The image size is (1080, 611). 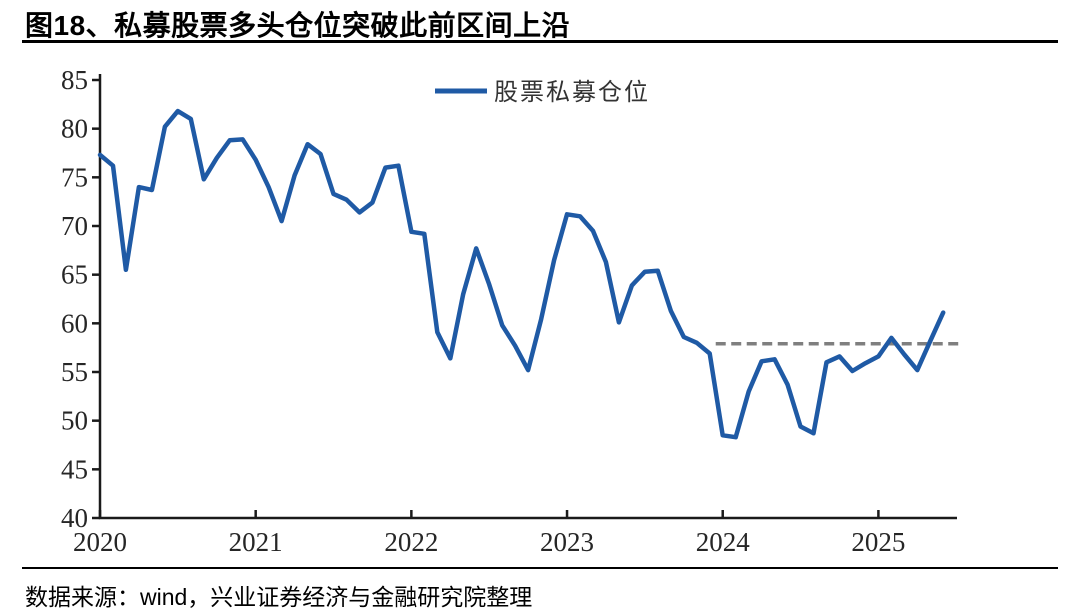 What do you see at coordinates (411, 542) in the screenshot?
I see `x-tick-label: 2022` at bounding box center [411, 542].